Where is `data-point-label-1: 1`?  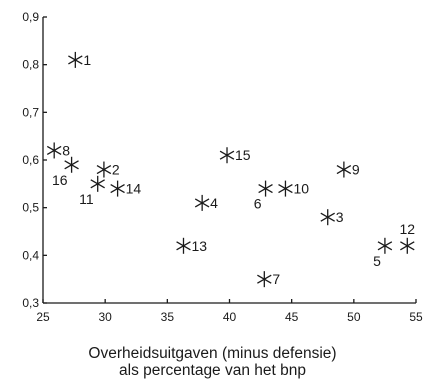
data-point-label-1: 1 is located at coordinates (87, 60).